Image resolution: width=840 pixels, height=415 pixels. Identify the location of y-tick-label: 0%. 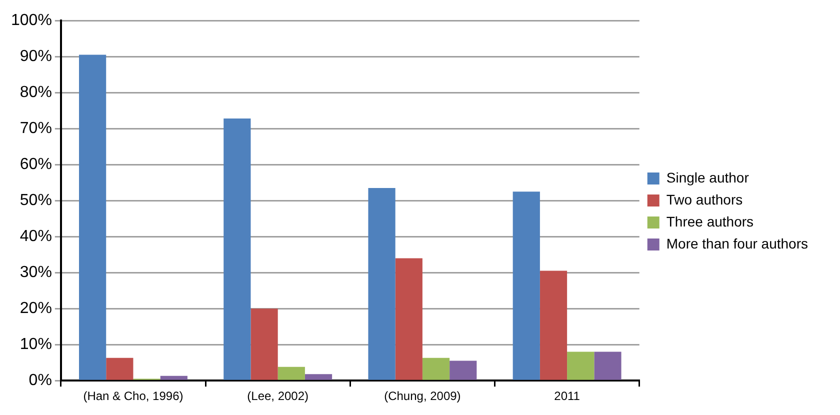
(40, 381).